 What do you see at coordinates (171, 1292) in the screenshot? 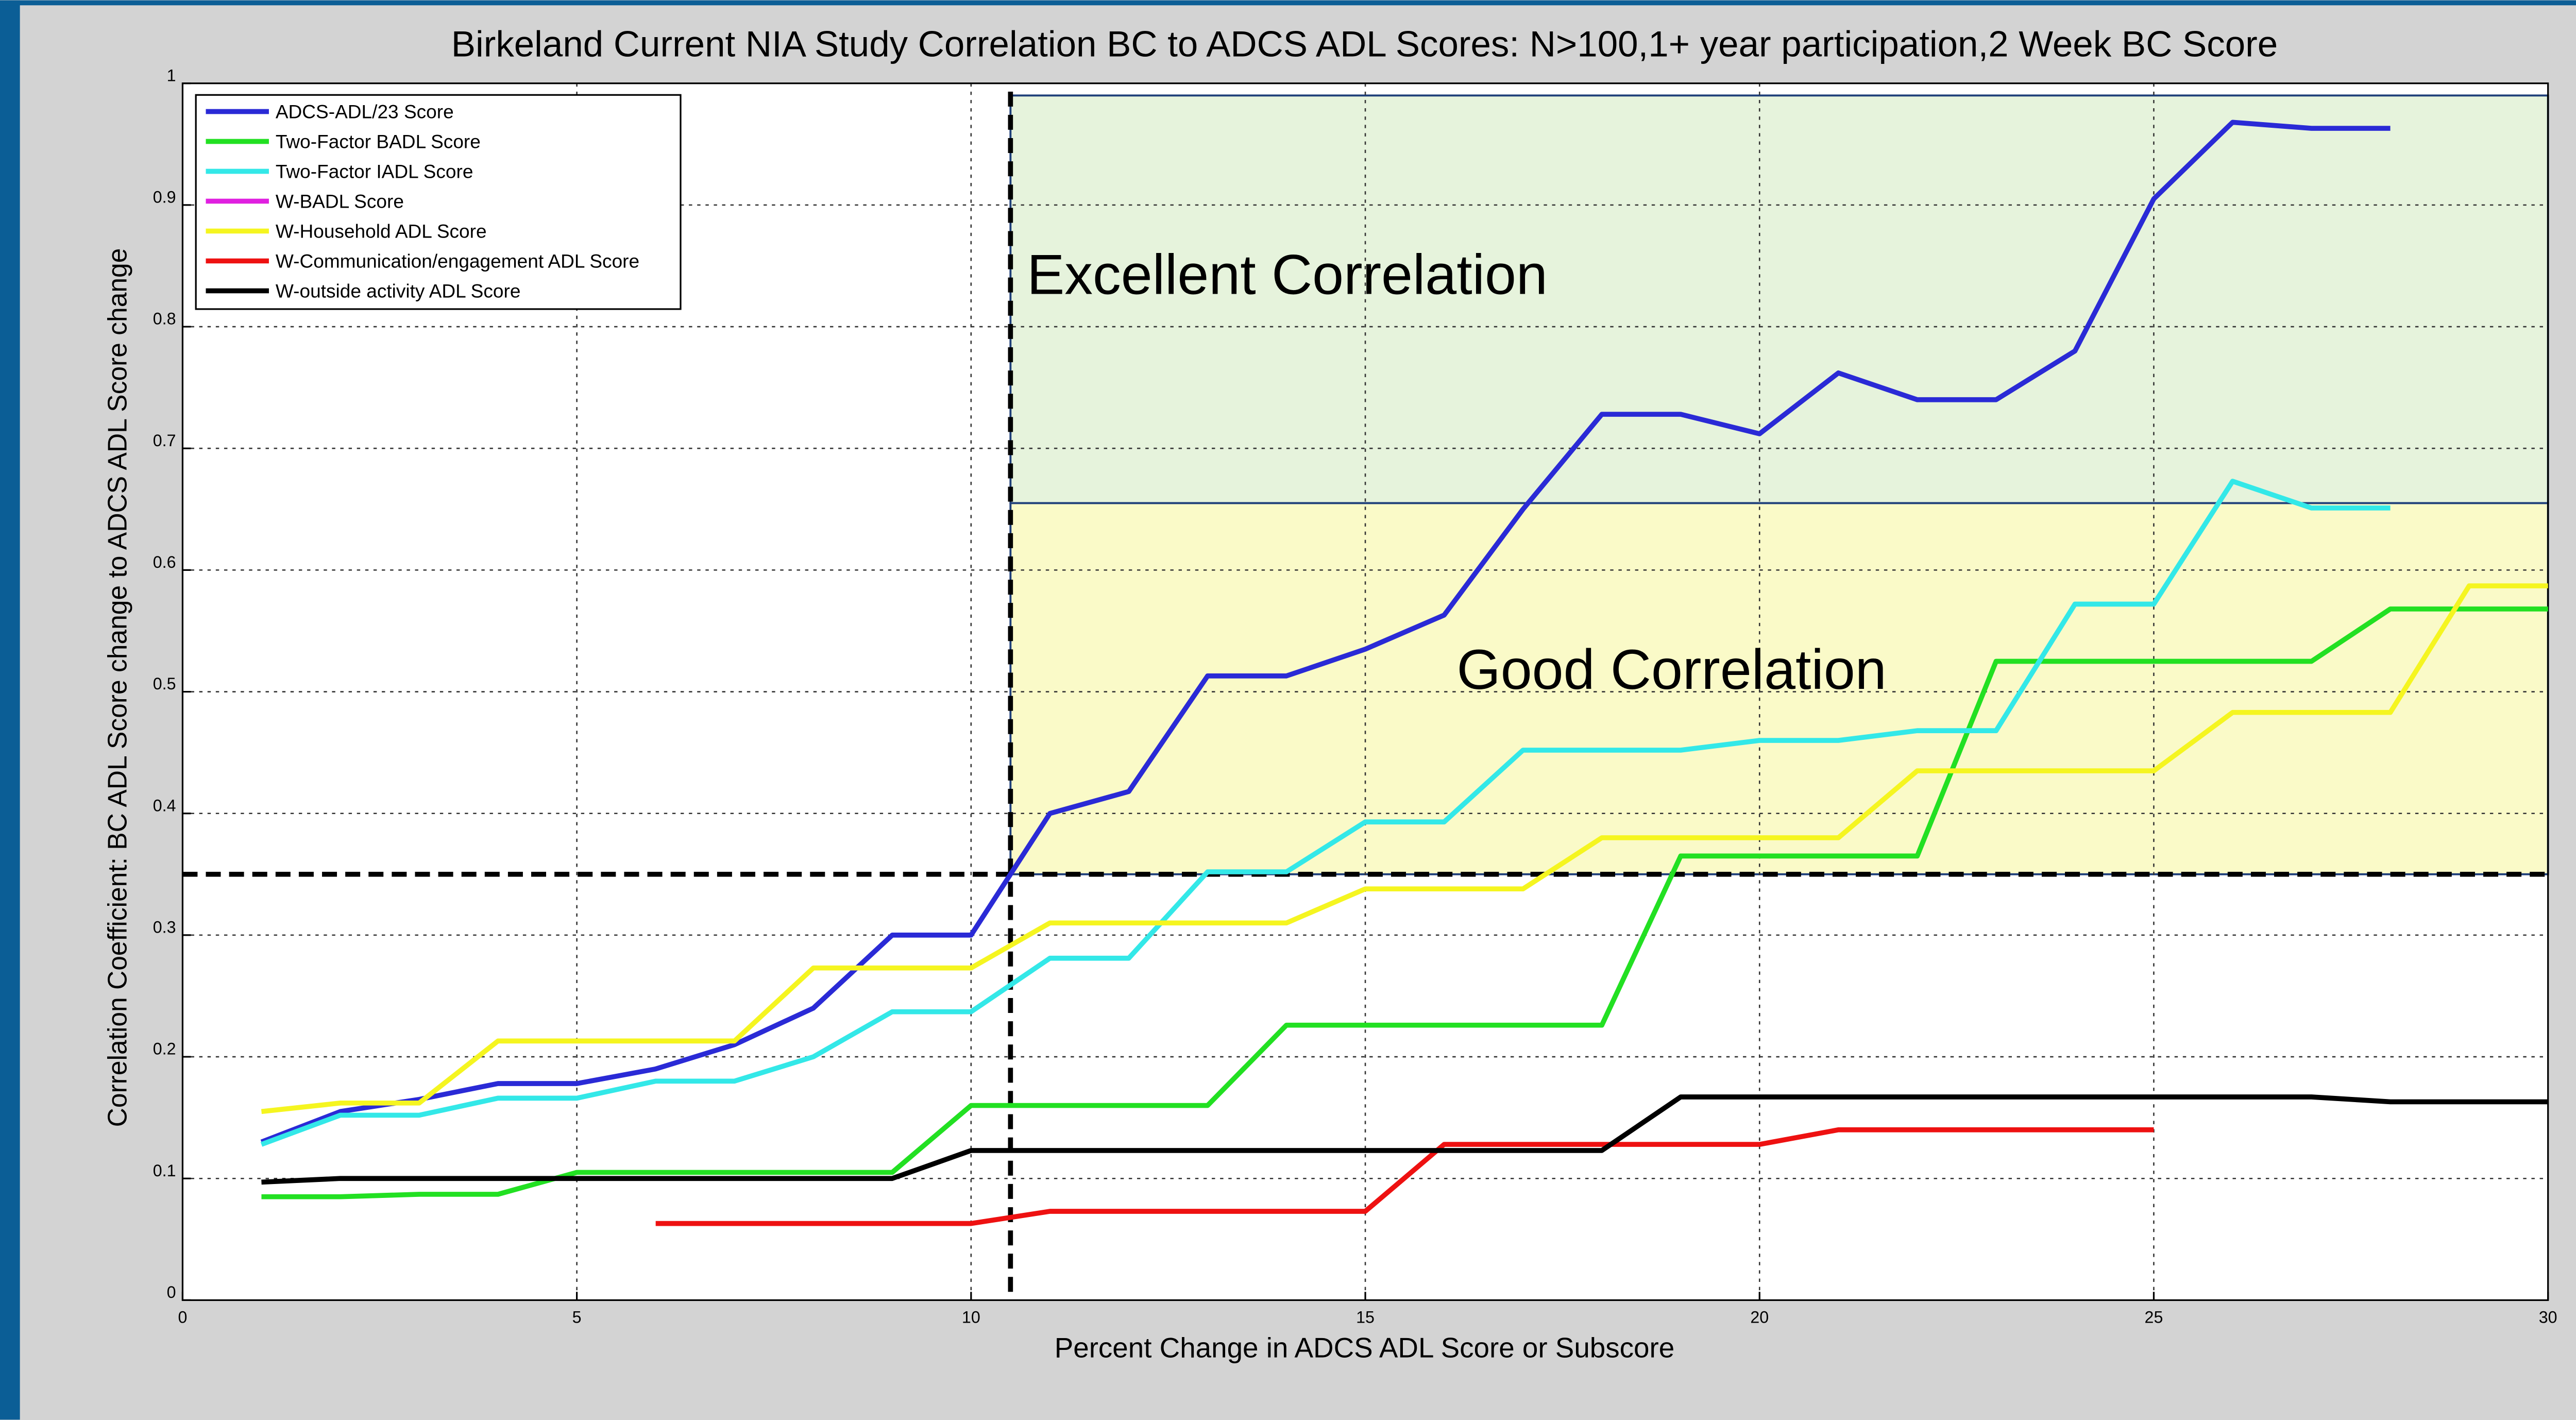
I see `y-tick-label: 0` at bounding box center [171, 1292].